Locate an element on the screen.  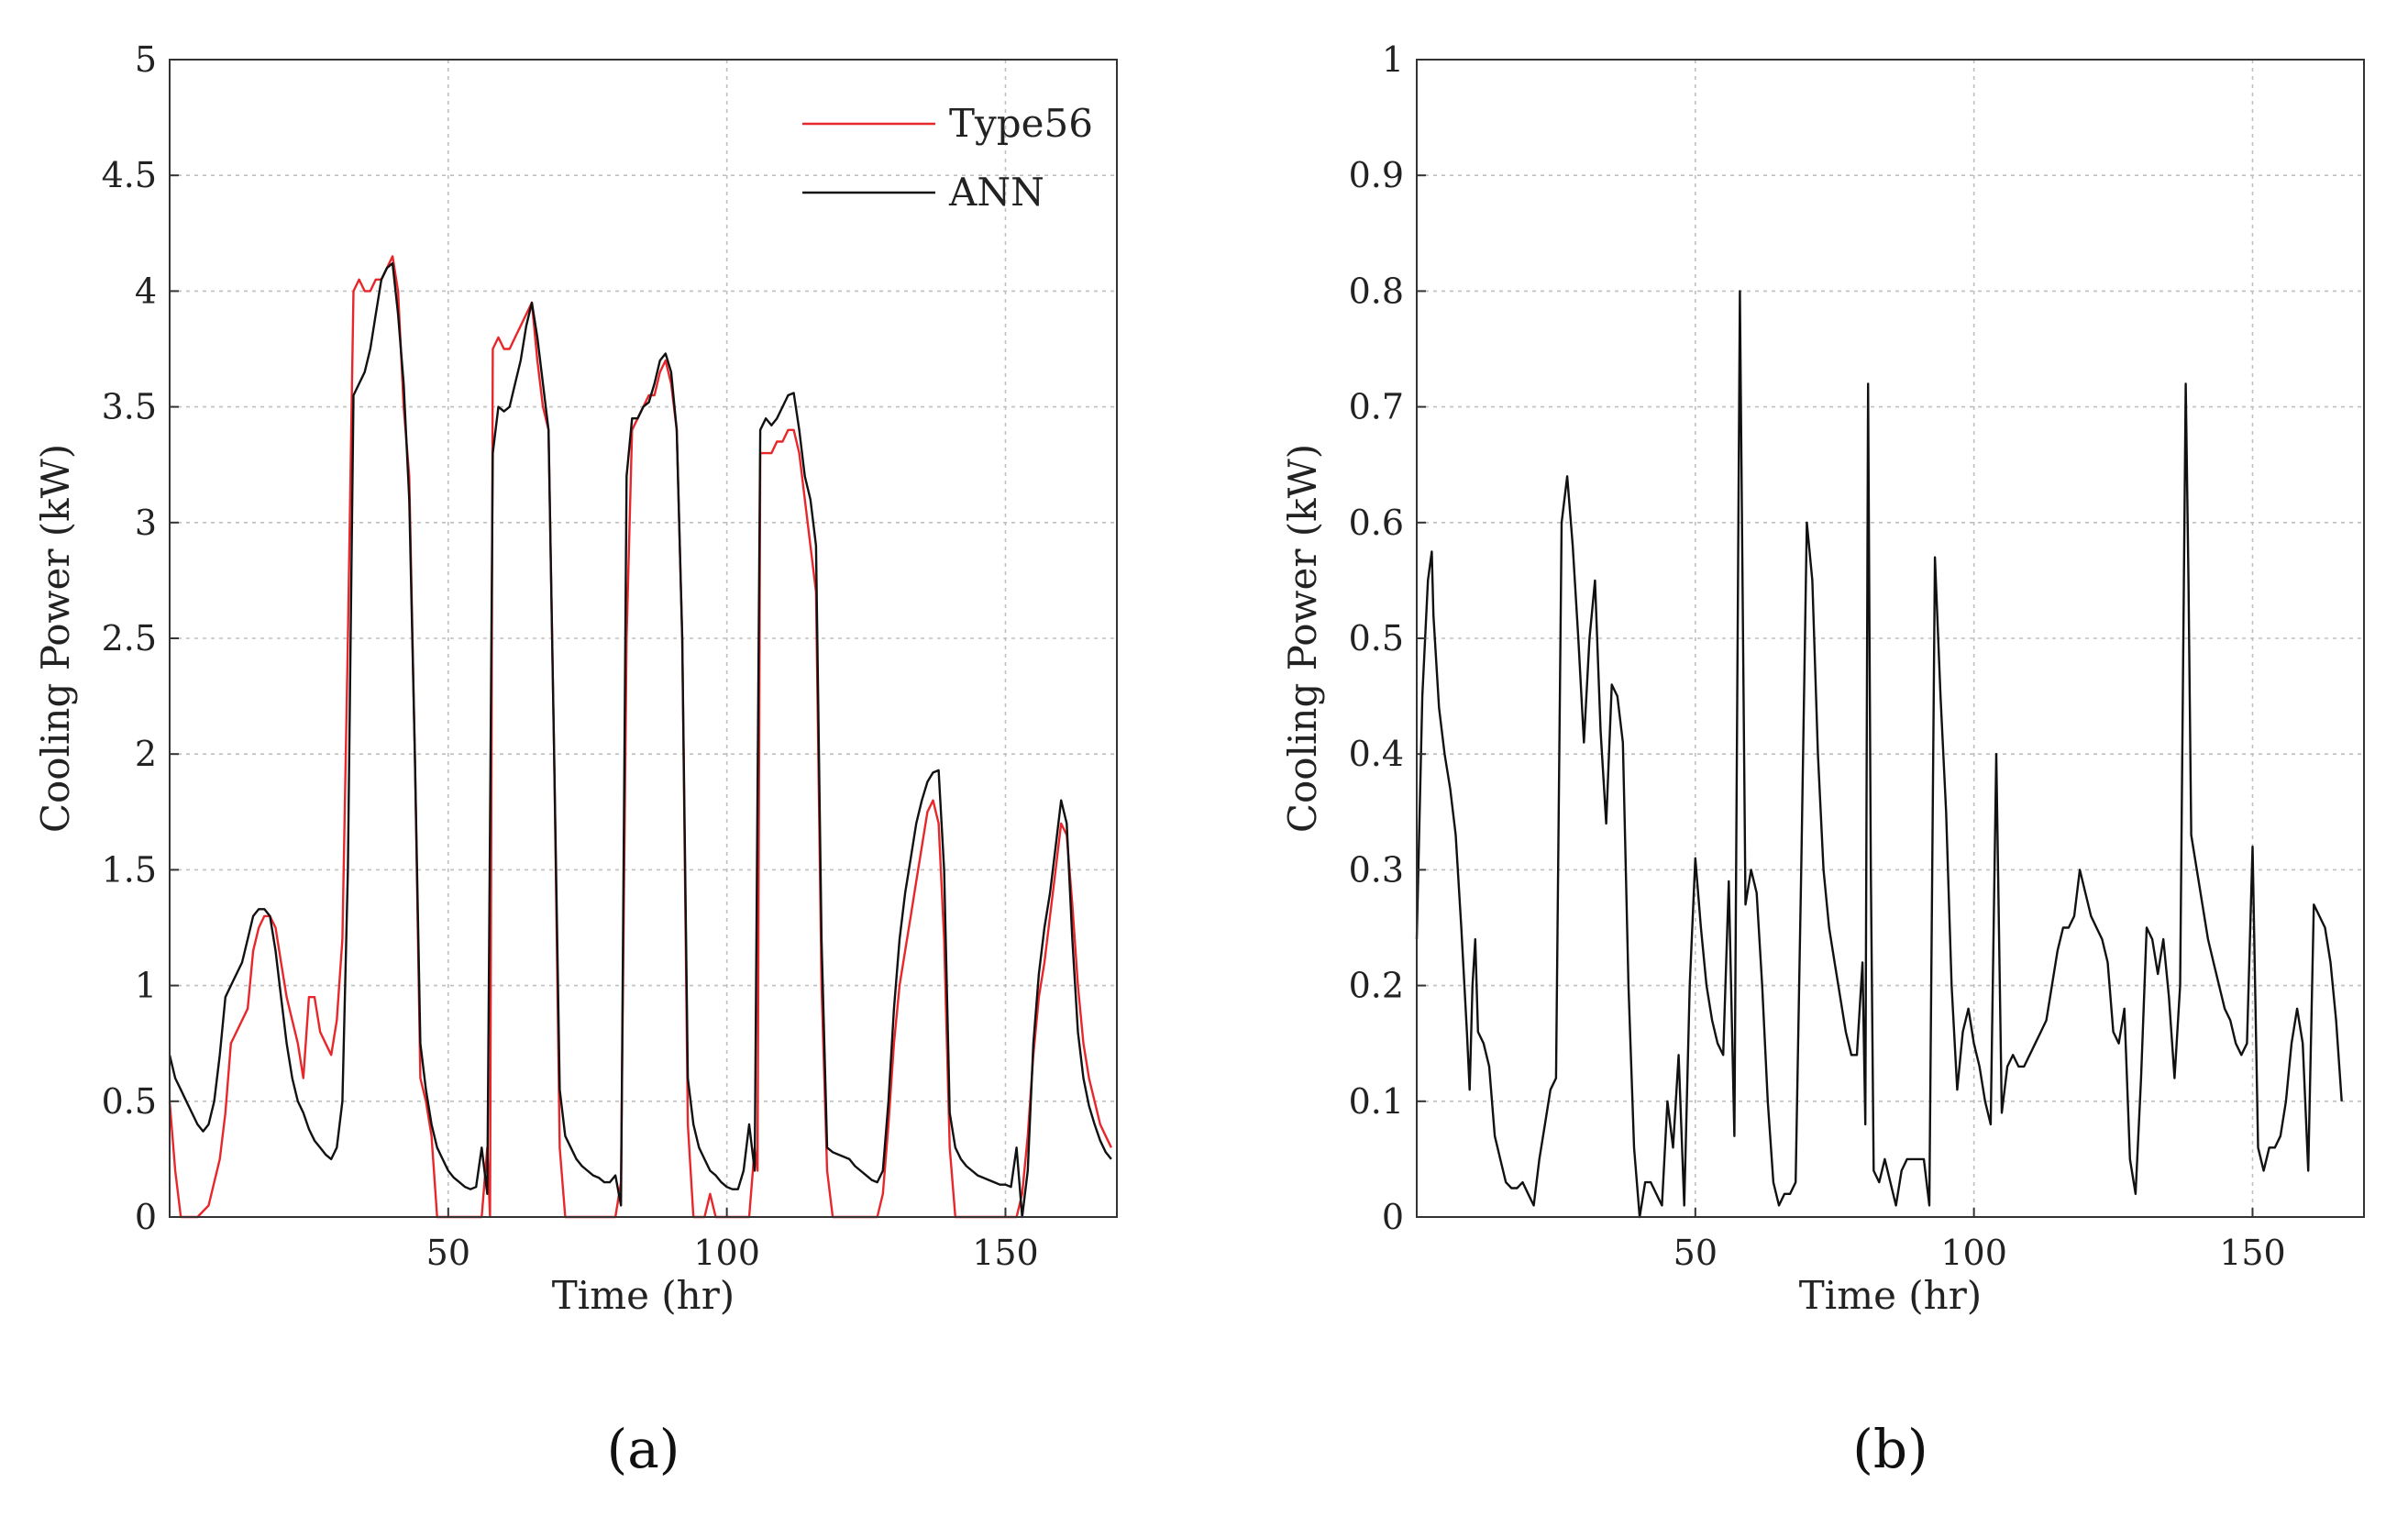
chart-a-x-tick-labels: 50 100 150 is located at coordinates (732, 1240).